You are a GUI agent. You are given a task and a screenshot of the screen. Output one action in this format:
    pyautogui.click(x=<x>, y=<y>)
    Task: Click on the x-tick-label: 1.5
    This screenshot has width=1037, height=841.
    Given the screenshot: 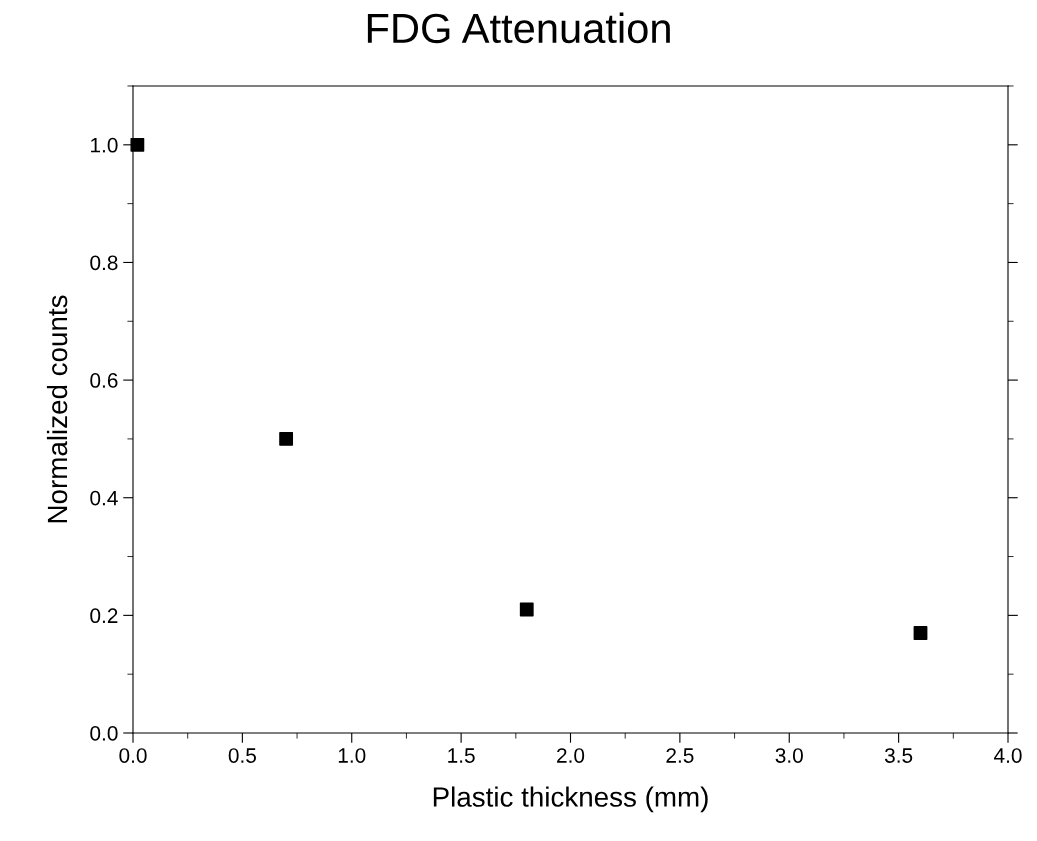 What is the action you would take?
    pyautogui.click(x=461, y=755)
    